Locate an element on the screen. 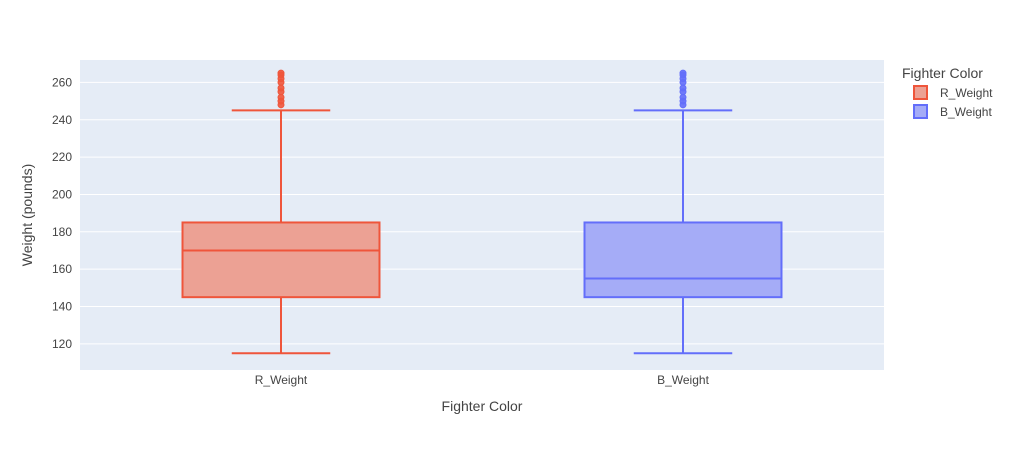 The height and width of the screenshot is (450, 1015). legend-label: B_Weight is located at coordinates (966, 112).